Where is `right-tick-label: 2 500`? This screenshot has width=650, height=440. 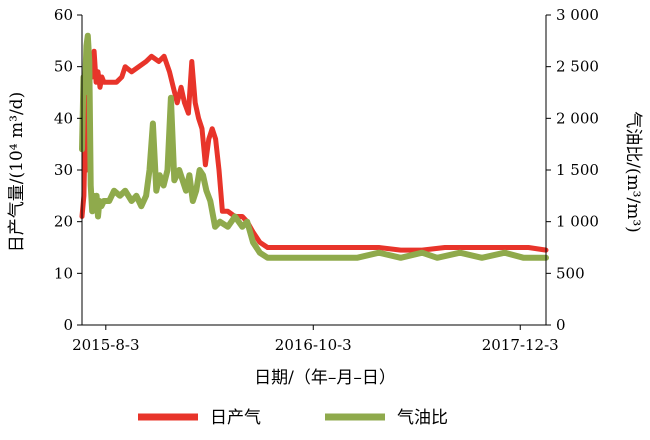
right-tick-label: 2 500 is located at coordinates (577, 67).